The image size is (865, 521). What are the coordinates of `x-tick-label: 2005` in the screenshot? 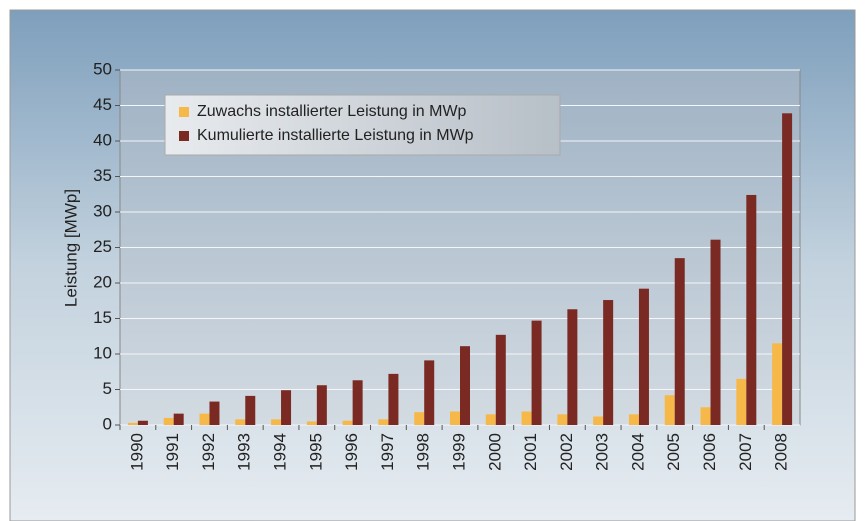 It's located at (673, 452).